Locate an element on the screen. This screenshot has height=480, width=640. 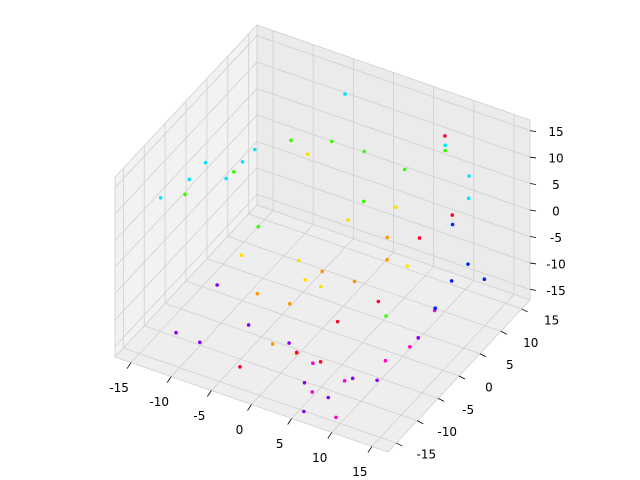
y-tick-label: 0 is located at coordinates (489, 388).